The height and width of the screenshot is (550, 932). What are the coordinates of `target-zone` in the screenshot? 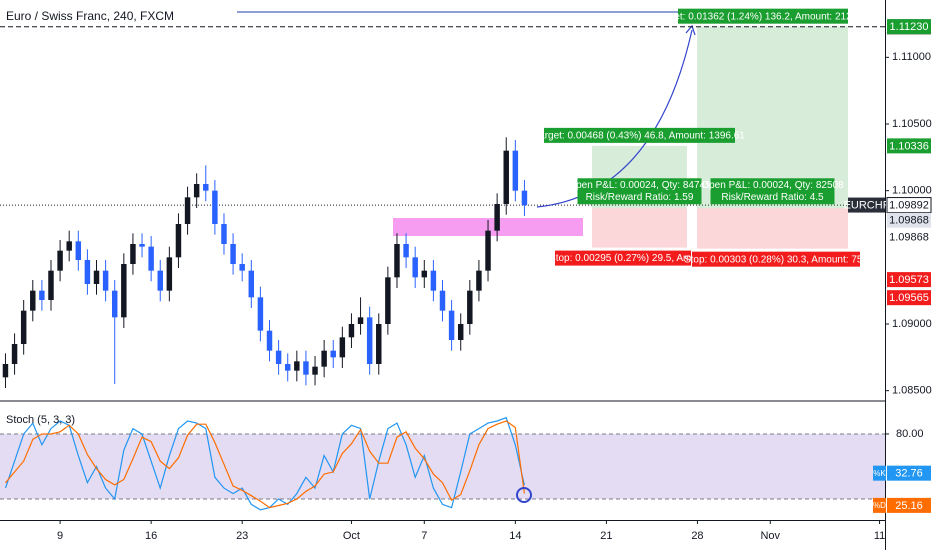 It's located at (772, 117).